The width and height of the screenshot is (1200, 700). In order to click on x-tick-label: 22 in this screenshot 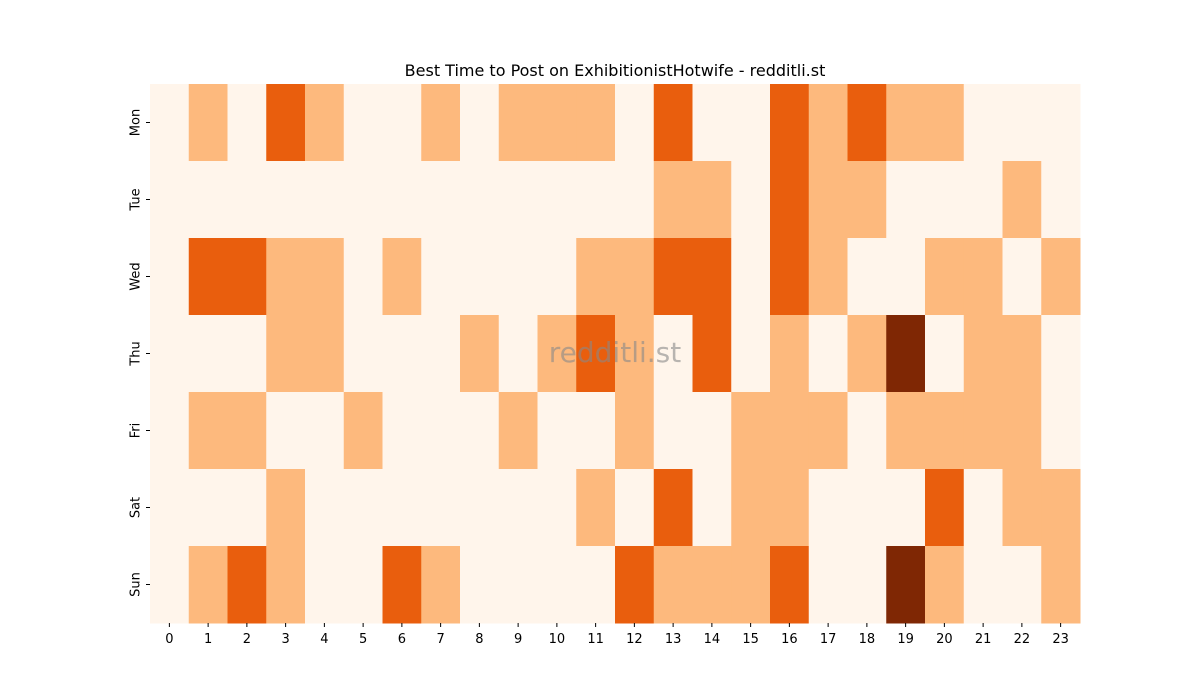, I will do `click(1022, 639)`.